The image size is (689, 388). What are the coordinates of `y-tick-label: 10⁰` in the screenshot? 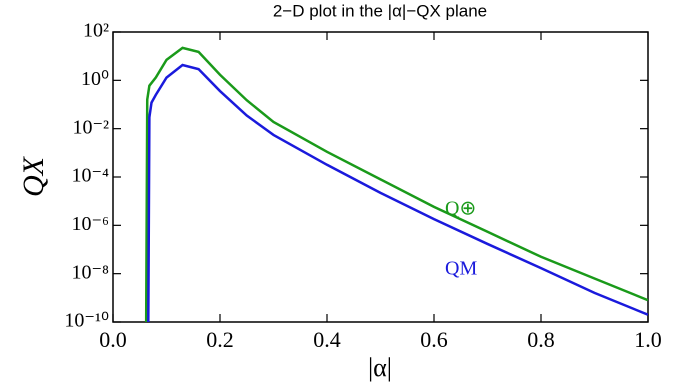 It's located at (95, 79).